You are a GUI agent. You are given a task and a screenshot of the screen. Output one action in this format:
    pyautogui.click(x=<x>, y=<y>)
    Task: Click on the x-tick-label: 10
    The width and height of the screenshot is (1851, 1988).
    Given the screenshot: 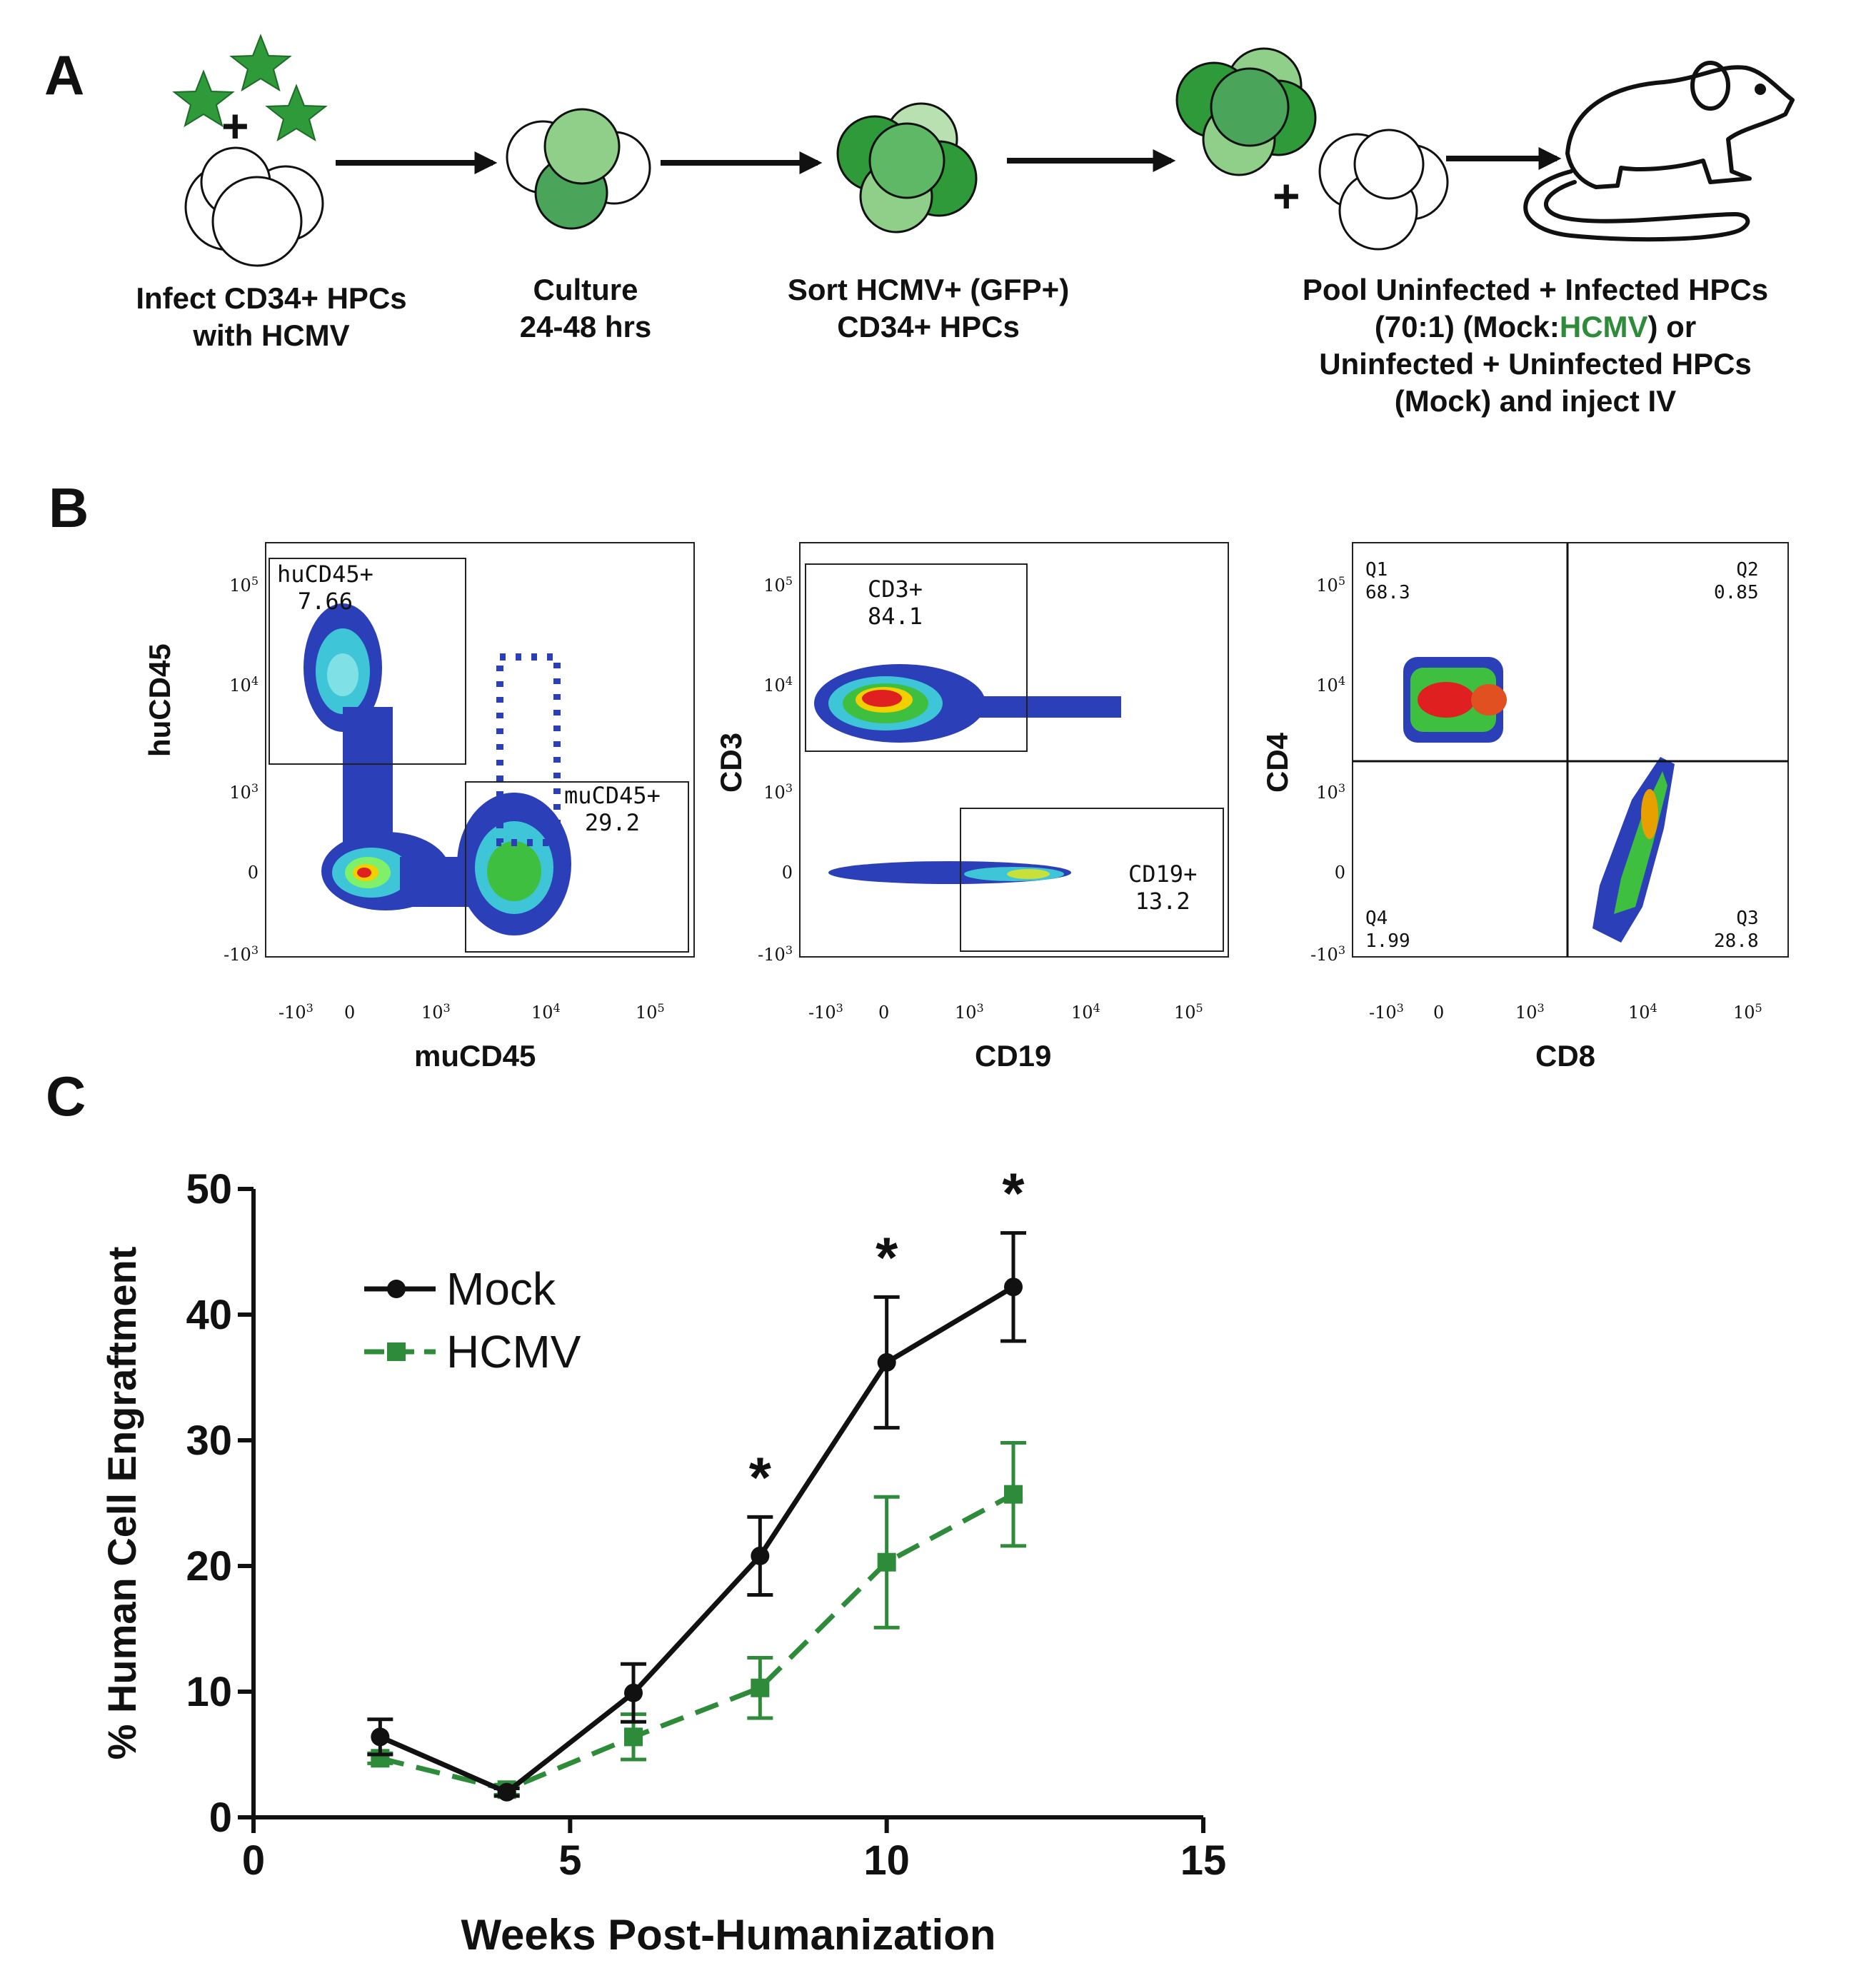 What is the action you would take?
    pyautogui.click(x=887, y=1861)
    